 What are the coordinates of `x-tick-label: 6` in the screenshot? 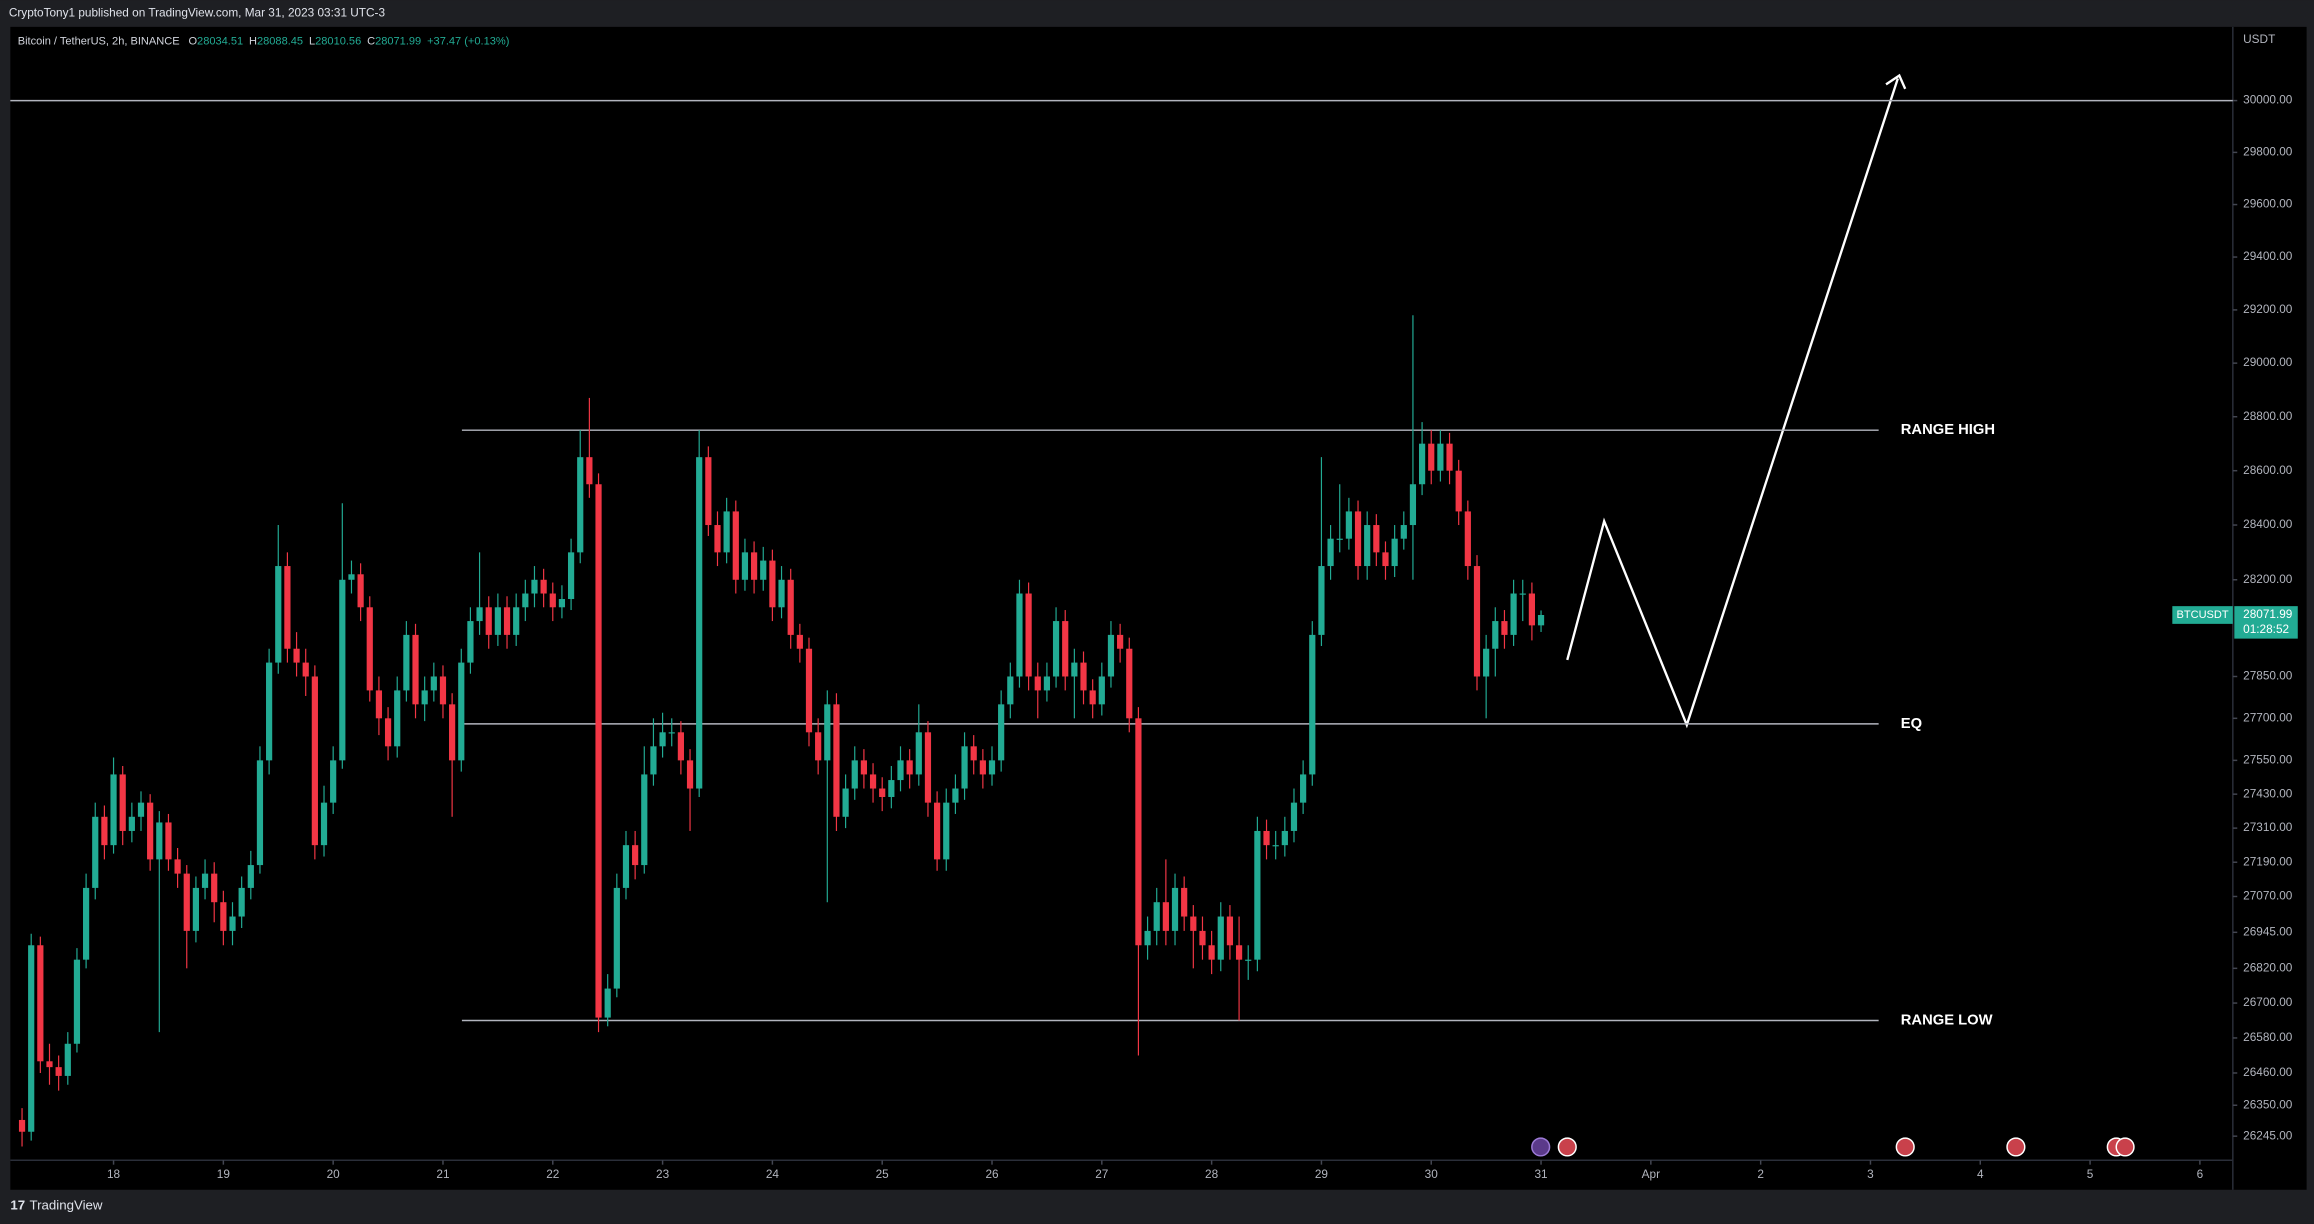 It's located at (2200, 1174).